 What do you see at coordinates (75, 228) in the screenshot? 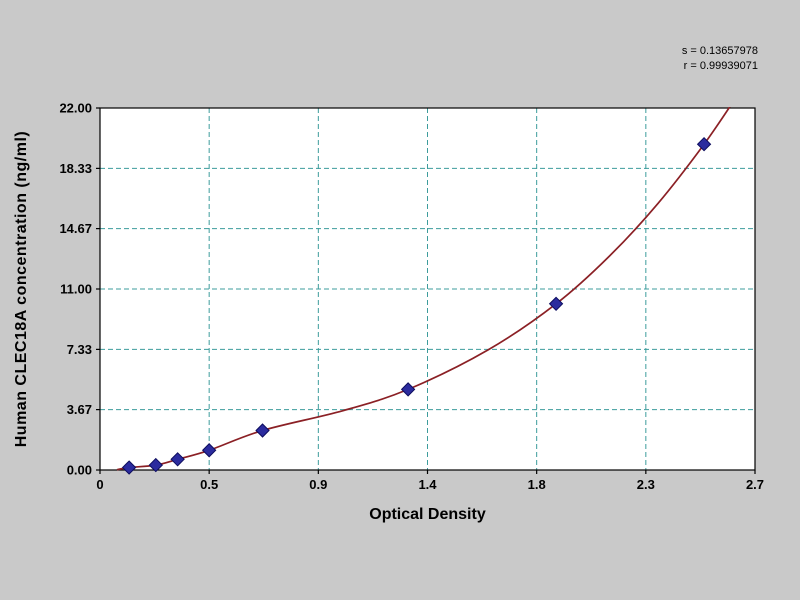
I see `y-tick-label: 14.67` at bounding box center [75, 228].